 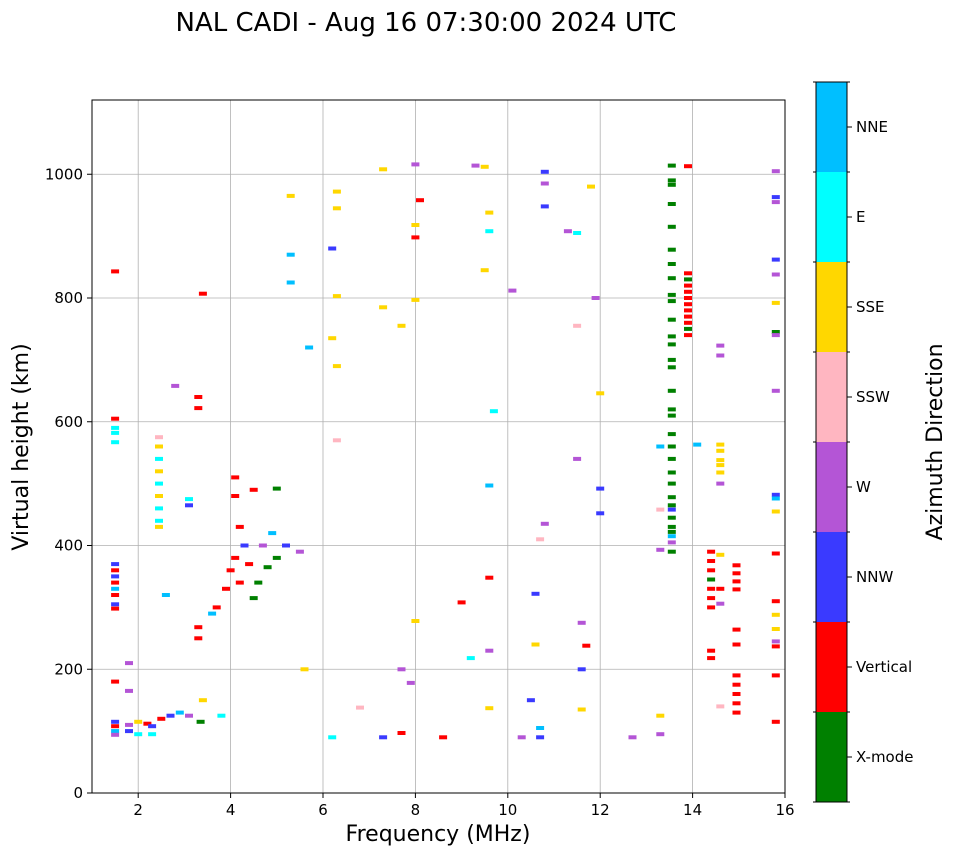 I want to click on x-tick-label: 14, so click(x=692, y=810).